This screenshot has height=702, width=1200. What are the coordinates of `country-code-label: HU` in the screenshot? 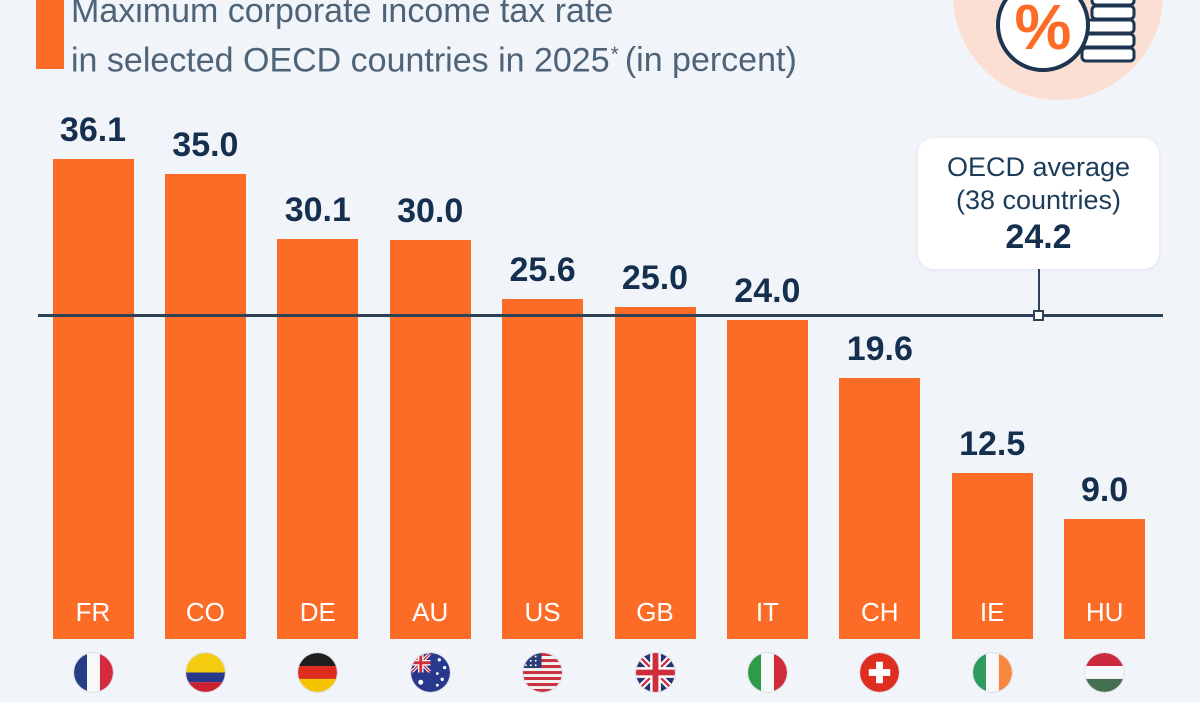 It's located at (1104, 612).